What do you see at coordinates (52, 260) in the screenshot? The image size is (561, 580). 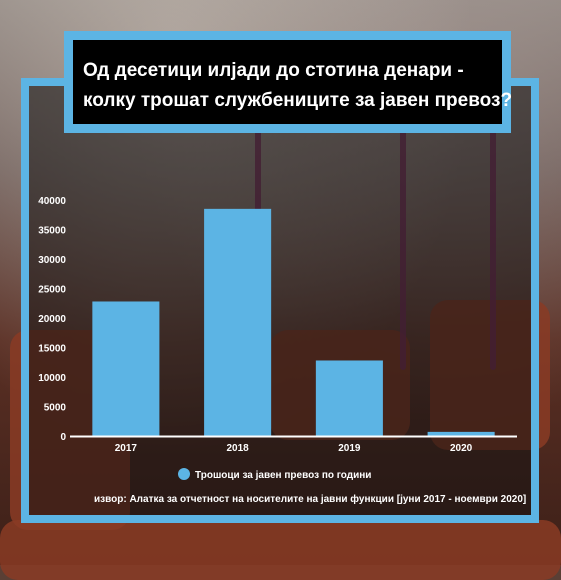 I see `y-tick-label: 30000` at bounding box center [52, 260].